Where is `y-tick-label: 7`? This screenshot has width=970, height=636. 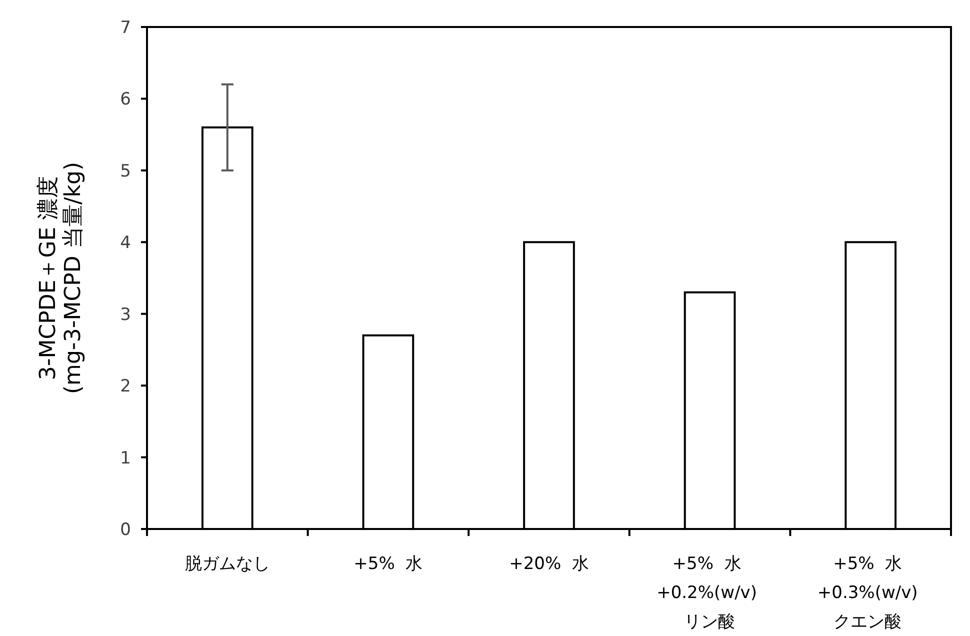
y-tick-label: 7 is located at coordinates (125, 28).